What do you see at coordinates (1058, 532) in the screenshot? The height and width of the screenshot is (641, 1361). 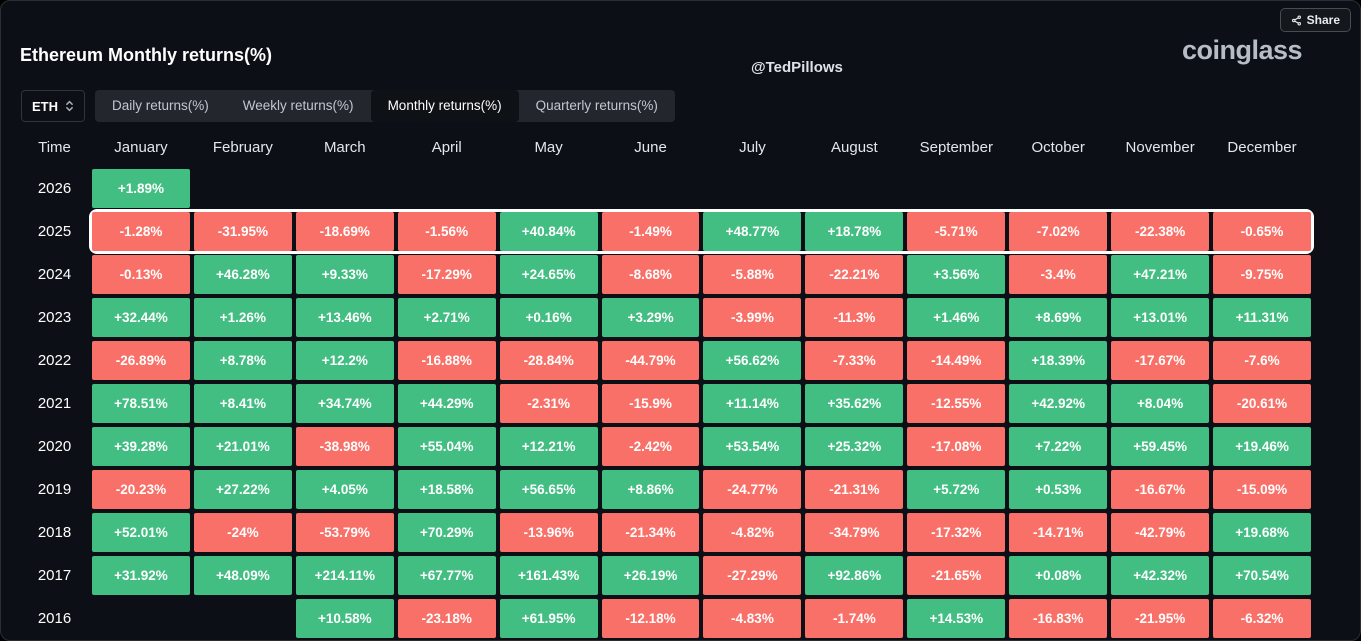 I see `return-cell: -14.71%` at bounding box center [1058, 532].